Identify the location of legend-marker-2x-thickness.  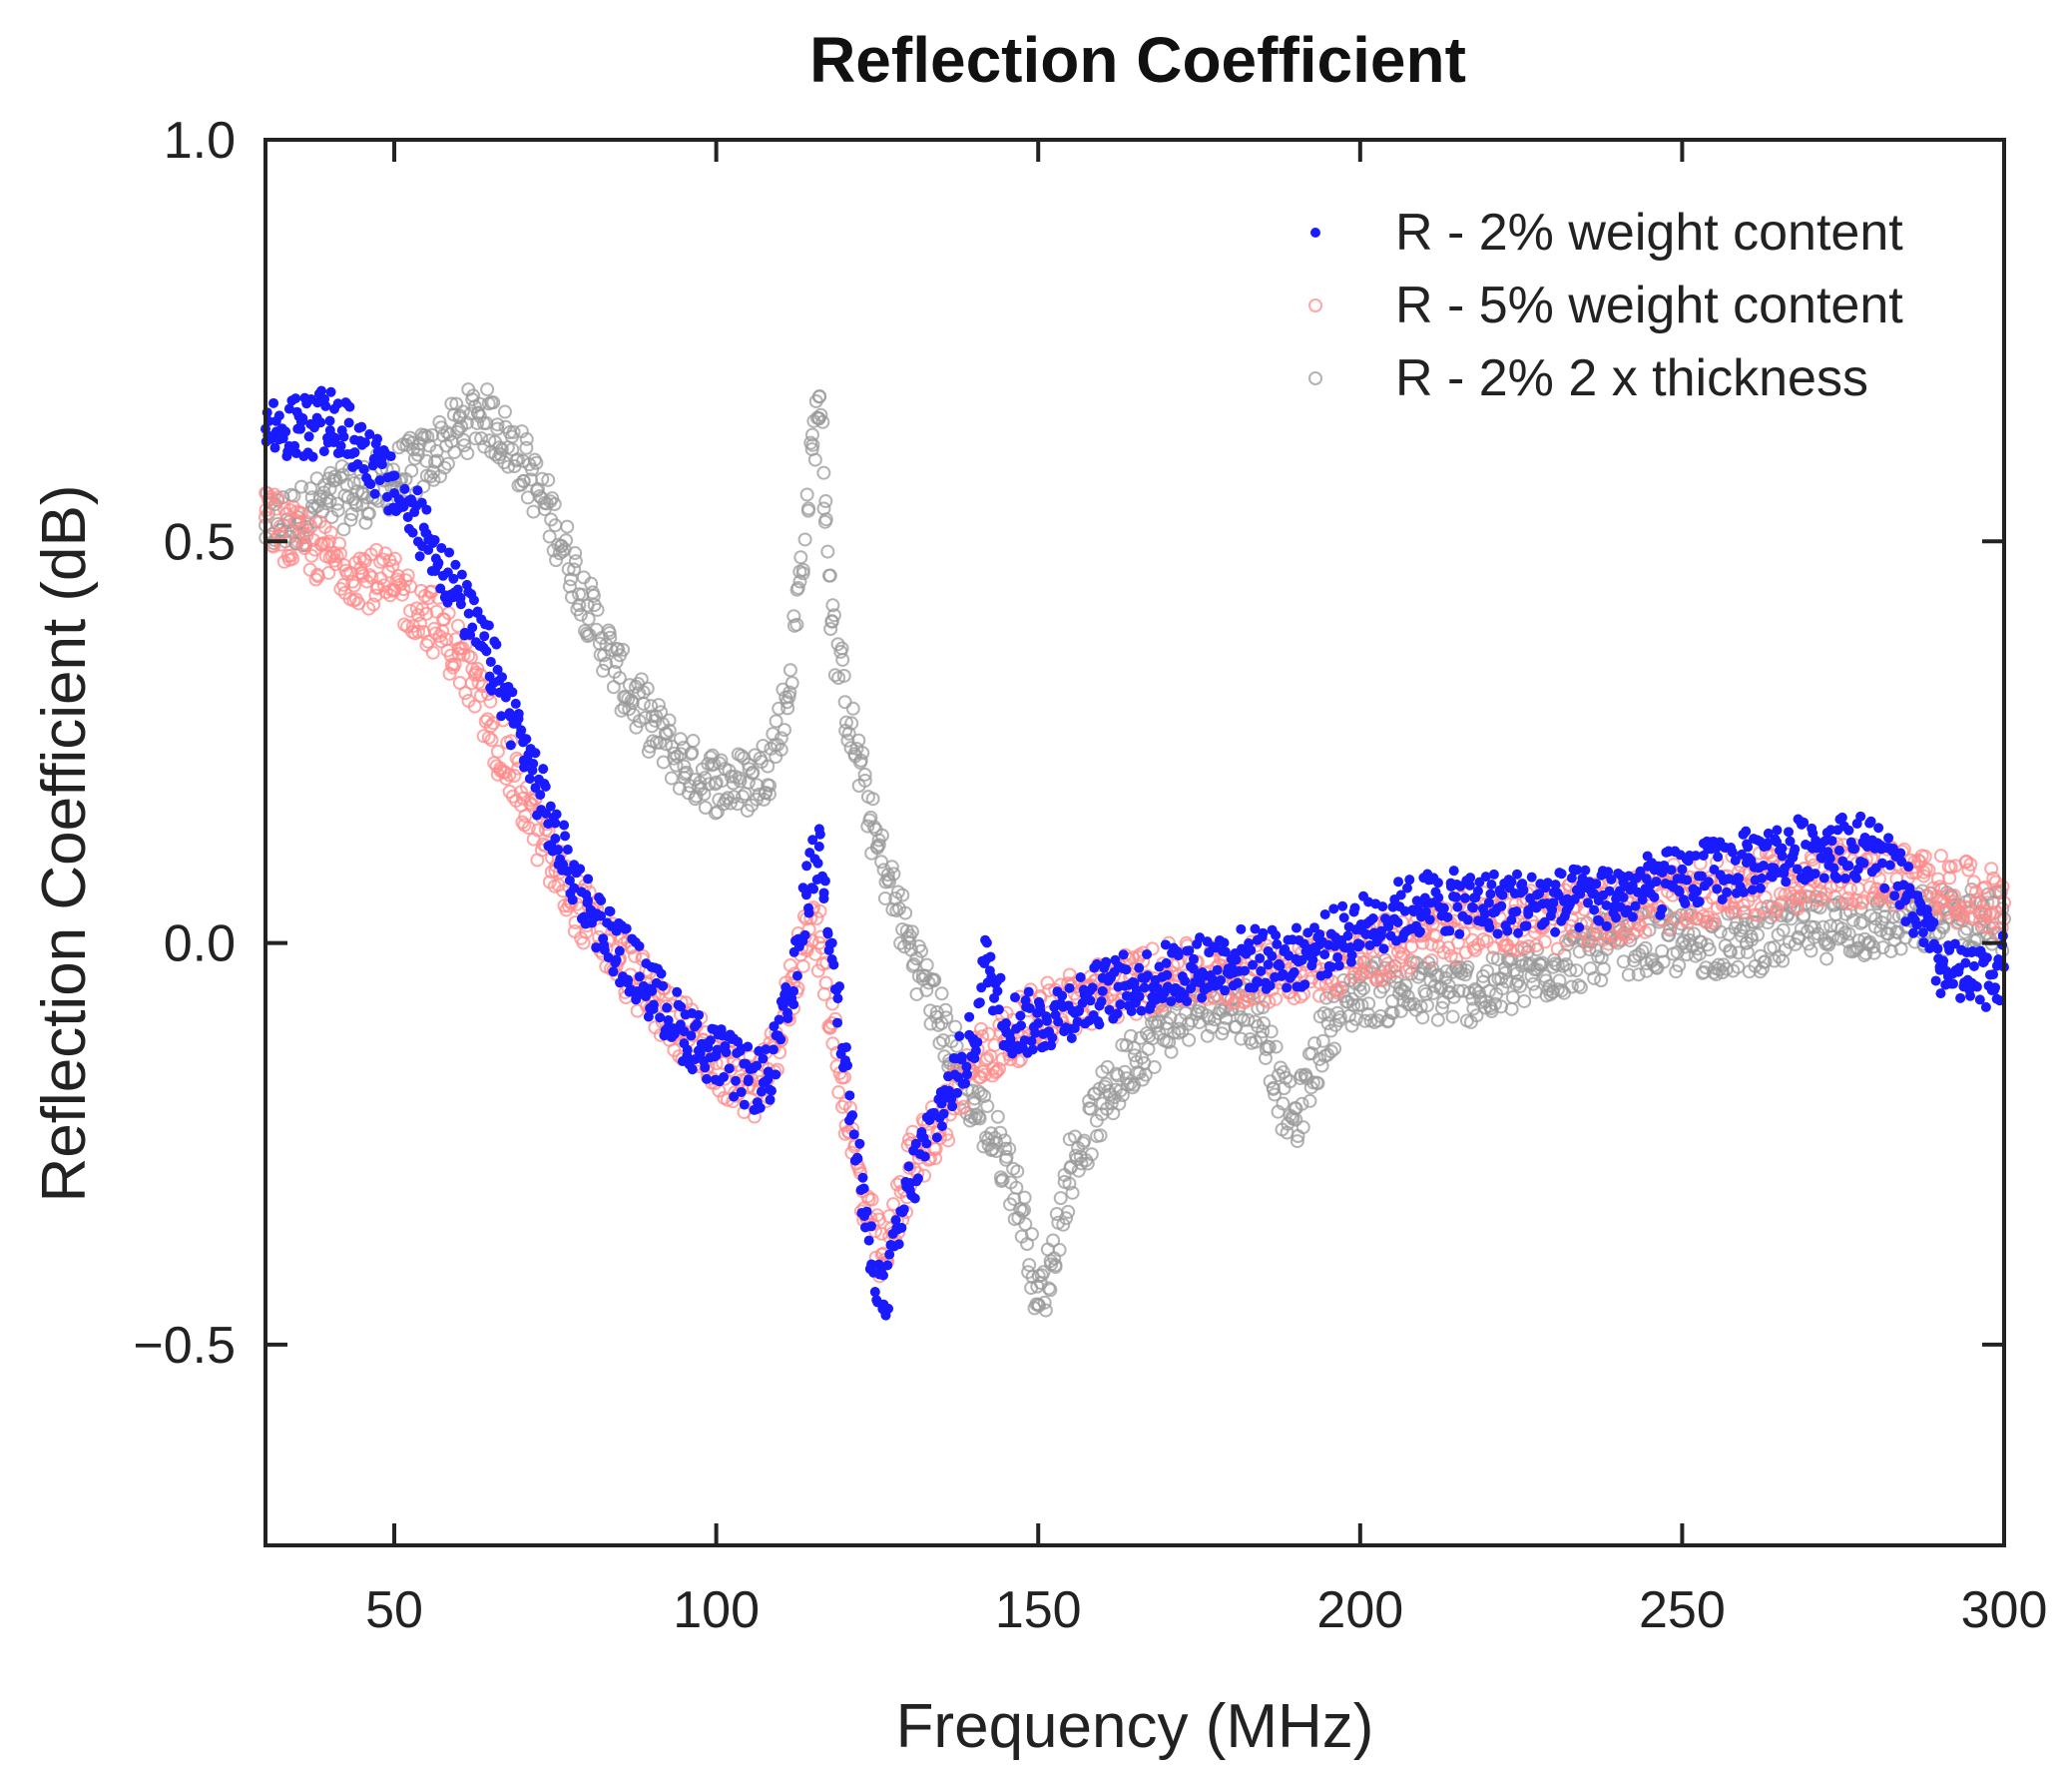
(1315, 378).